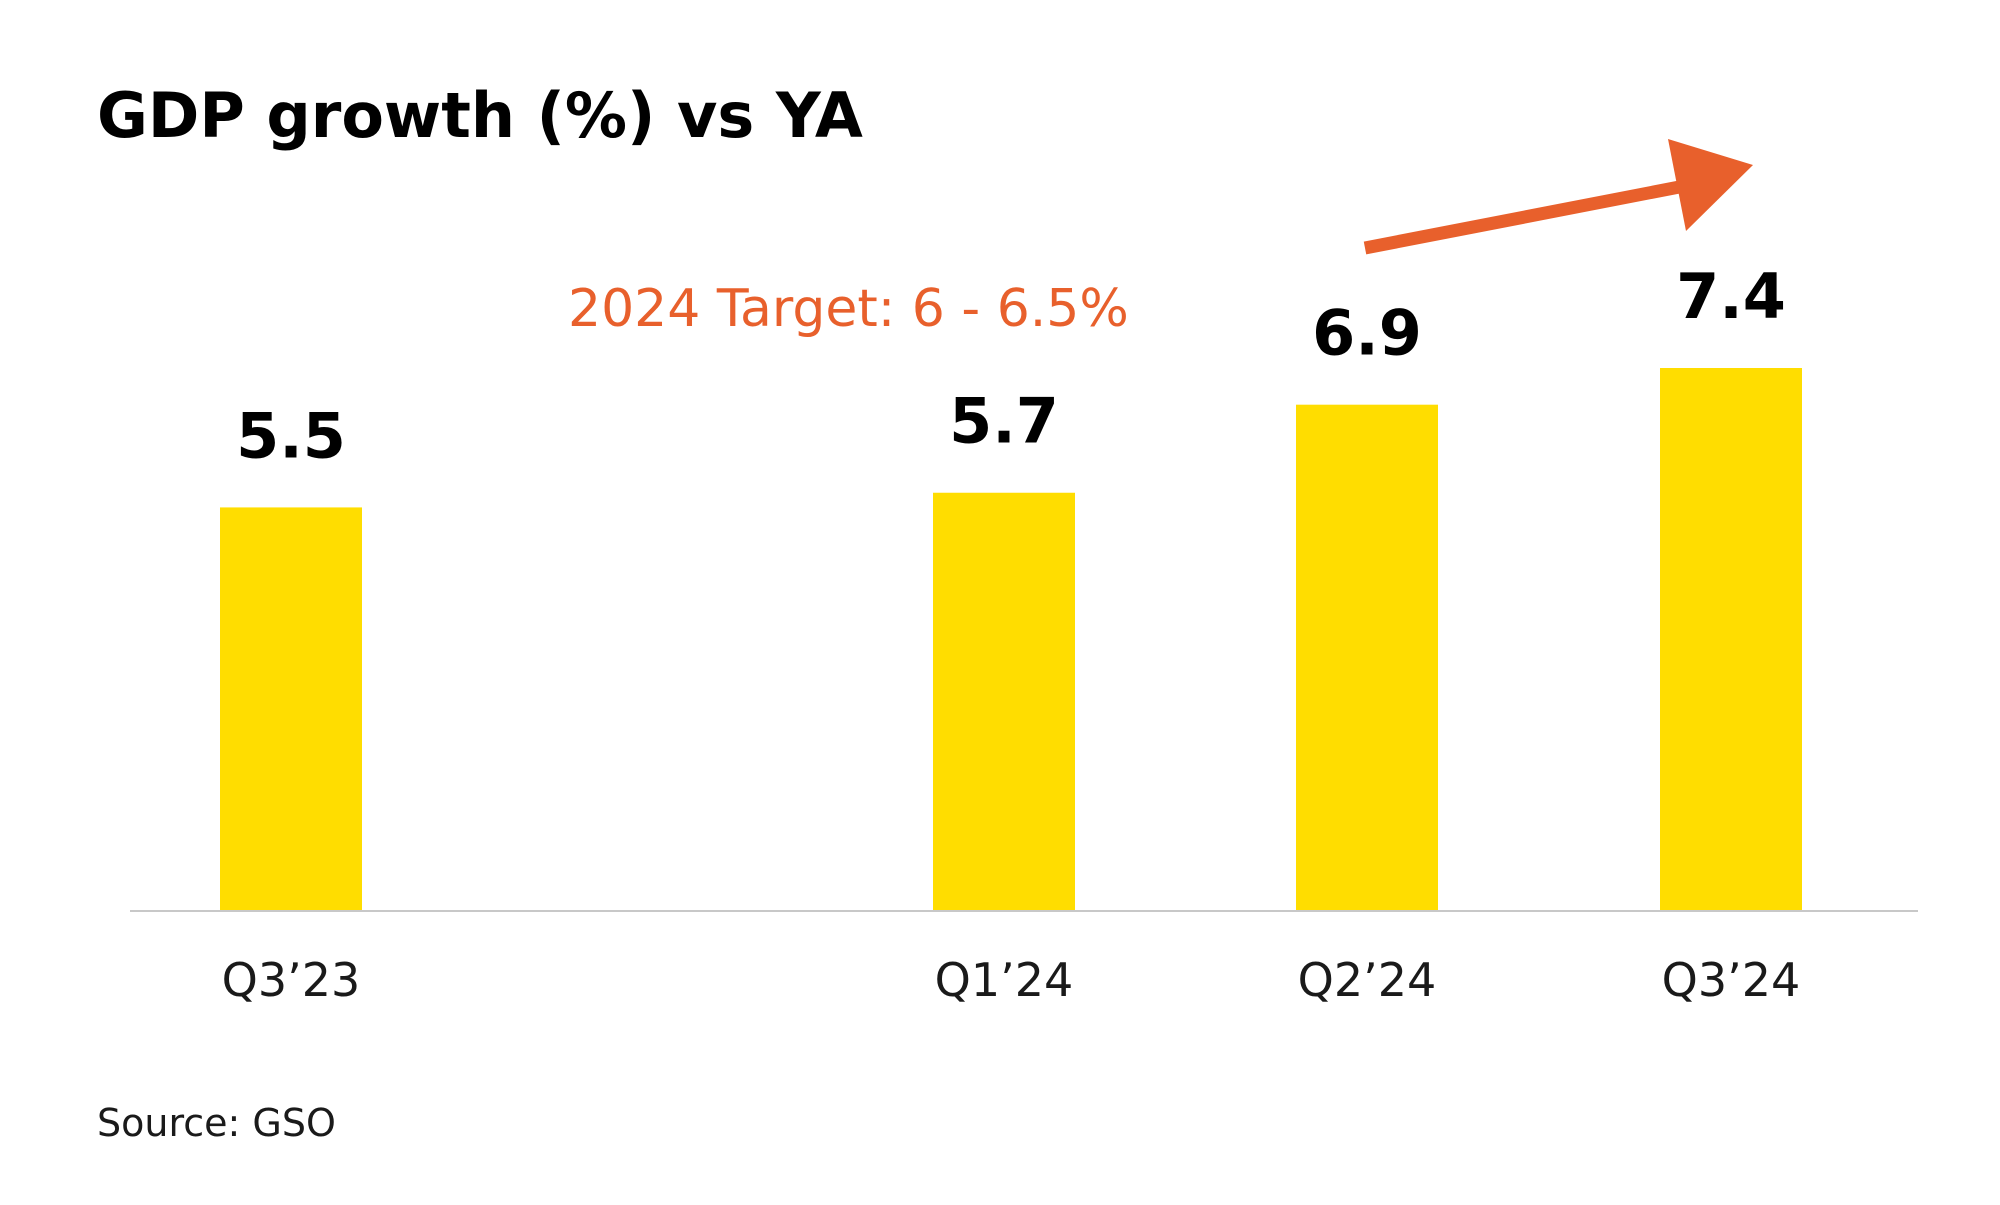 This screenshot has height=1205, width=2000. I want to click on data-label: 7.4, so click(1731, 296).